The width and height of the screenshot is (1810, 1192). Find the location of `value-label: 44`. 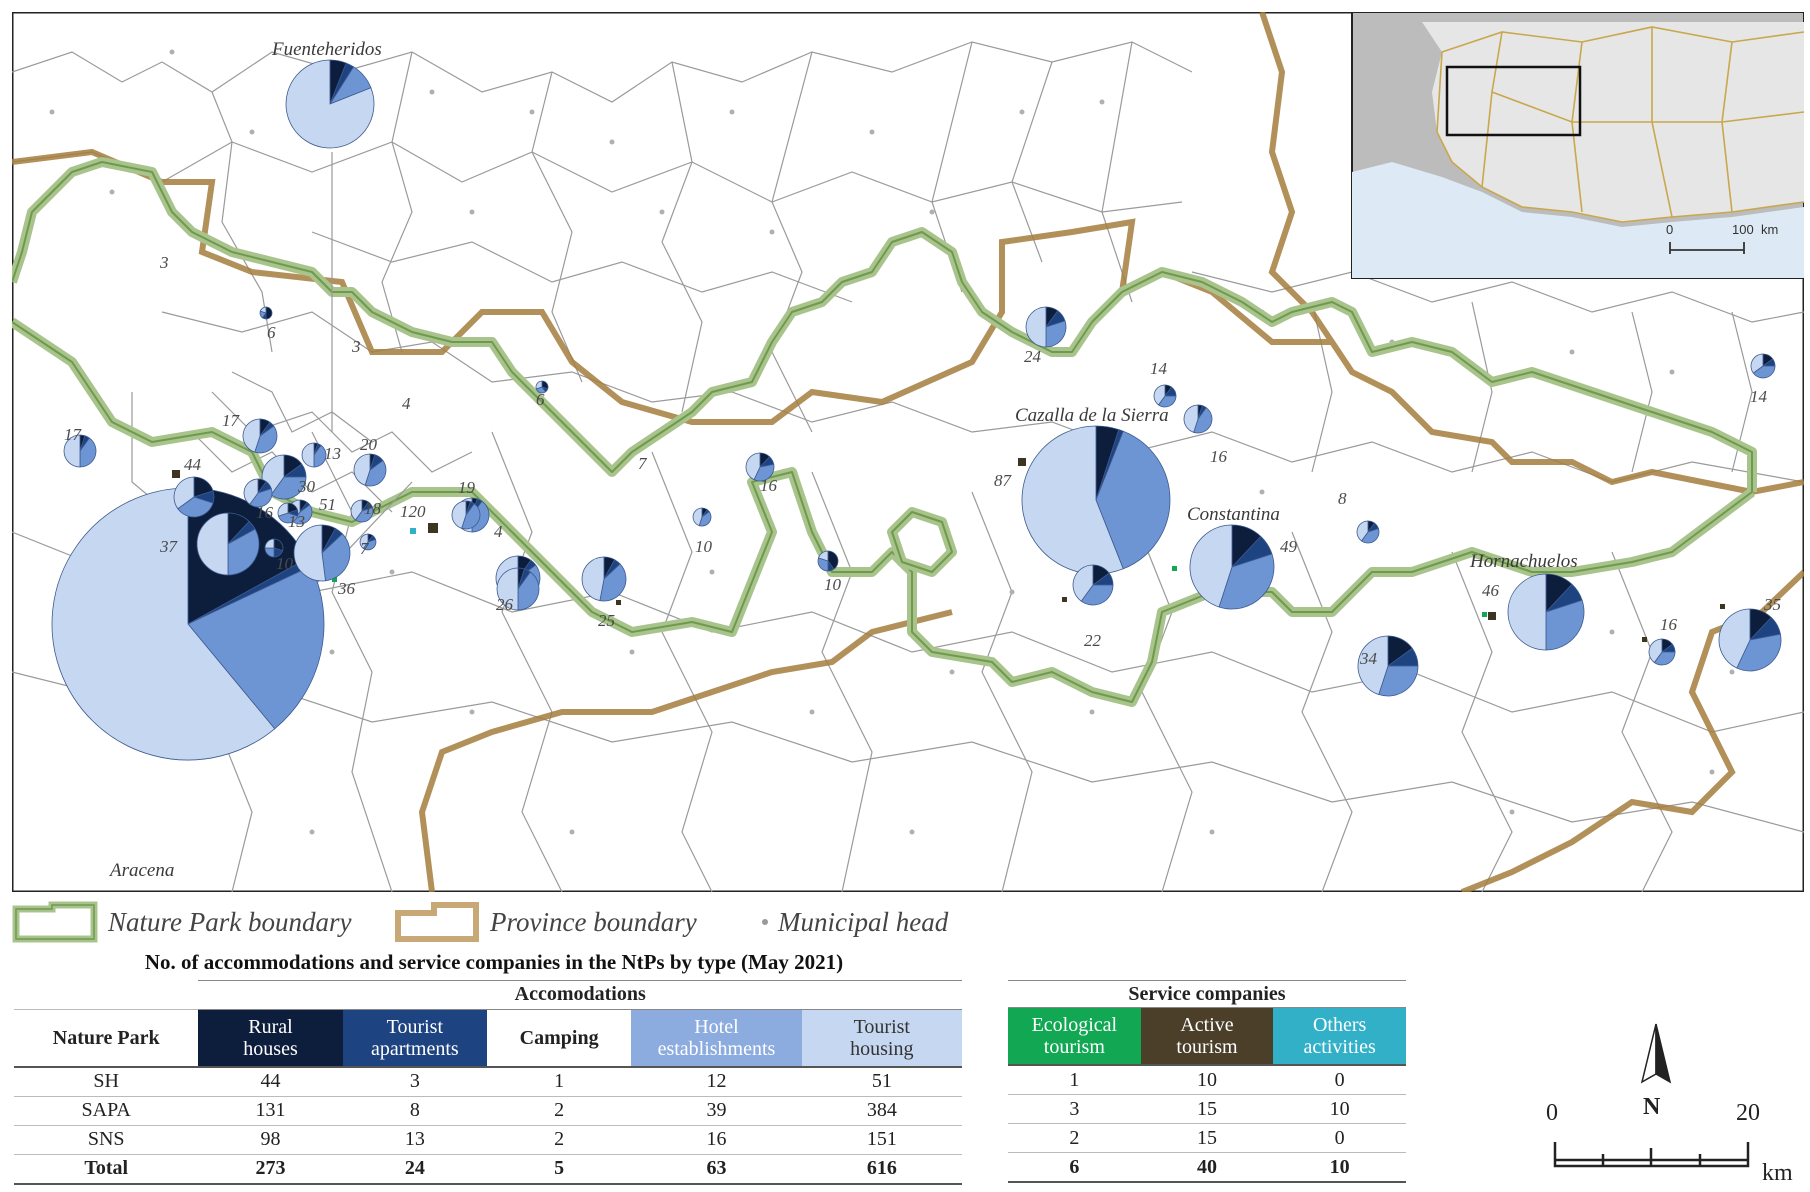

value-label: 44 is located at coordinates (193, 464).